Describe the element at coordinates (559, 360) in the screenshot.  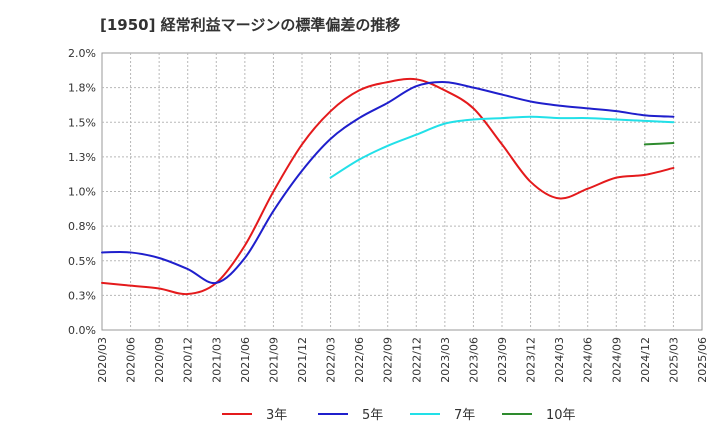
I see `x-tick-label: 2024/03` at that location.